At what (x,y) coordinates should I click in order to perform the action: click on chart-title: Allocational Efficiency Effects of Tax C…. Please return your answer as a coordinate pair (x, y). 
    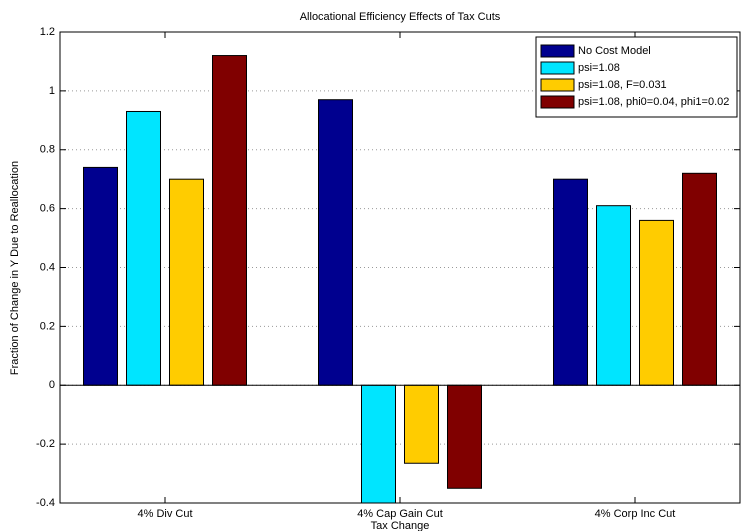
    Looking at the image, I should click on (400, 17).